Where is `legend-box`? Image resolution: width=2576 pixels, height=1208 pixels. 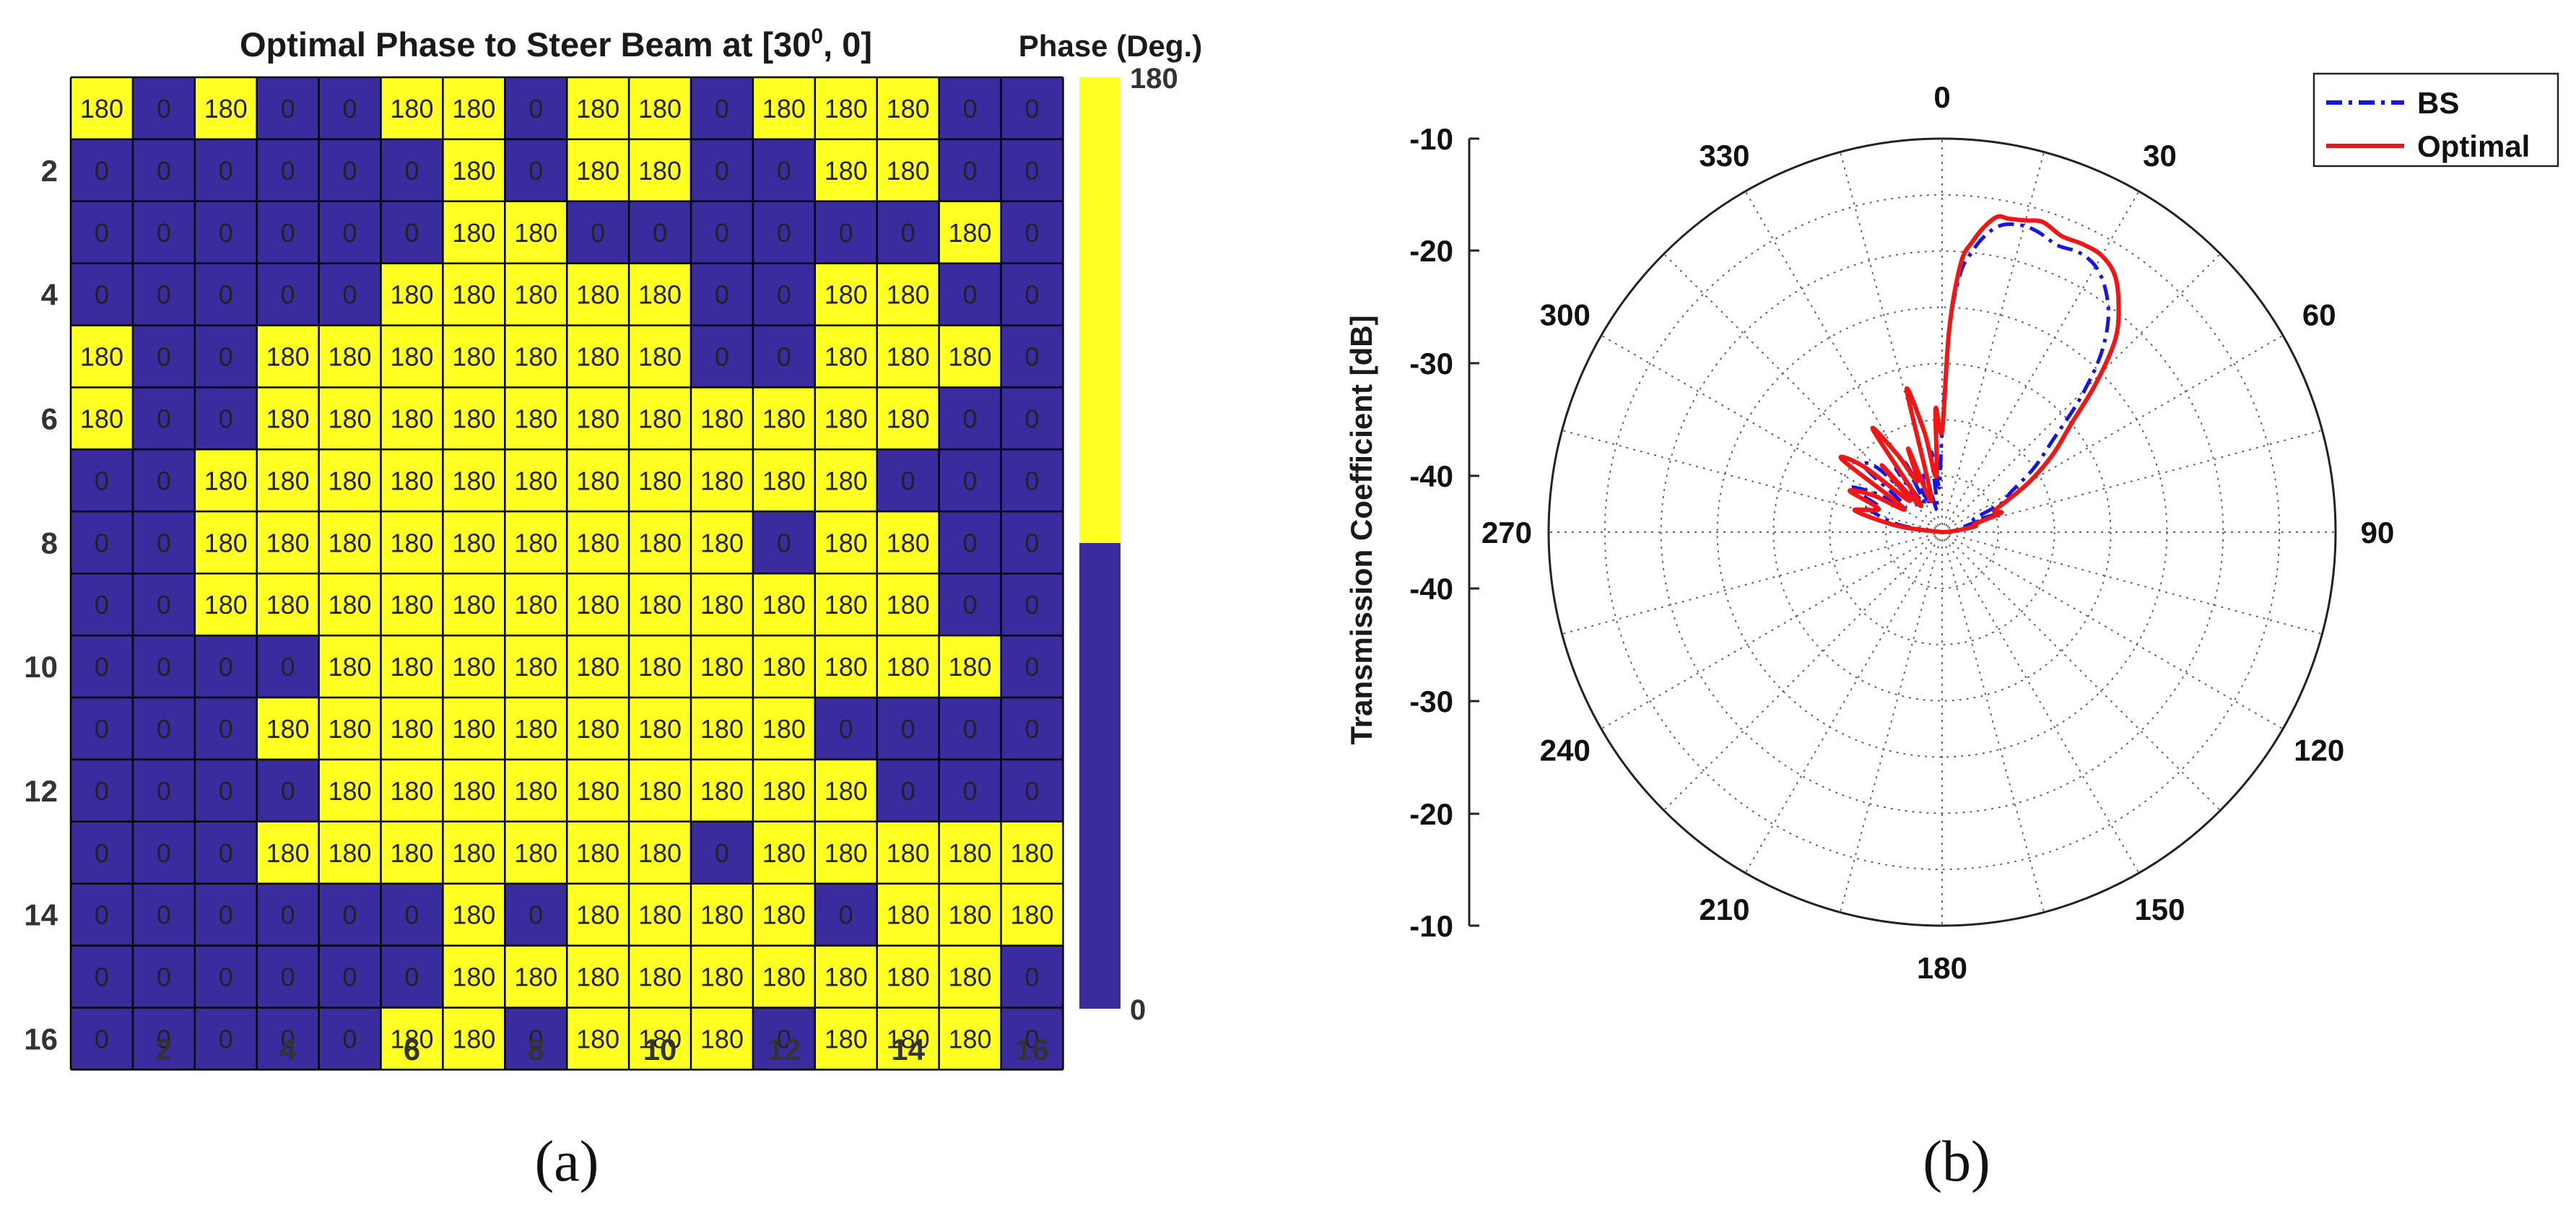
legend-box is located at coordinates (2435, 120).